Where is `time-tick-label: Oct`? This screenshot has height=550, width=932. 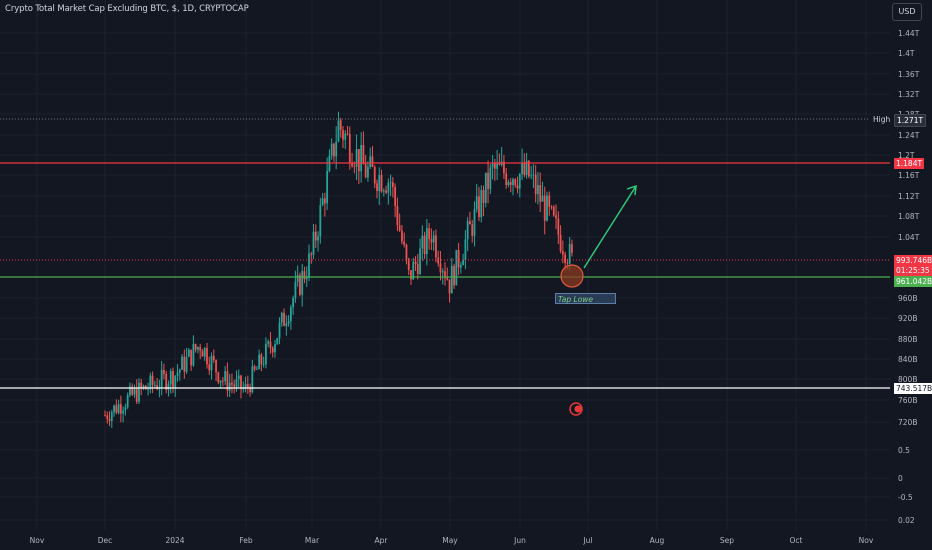
time-tick-label: Oct is located at coordinates (796, 540).